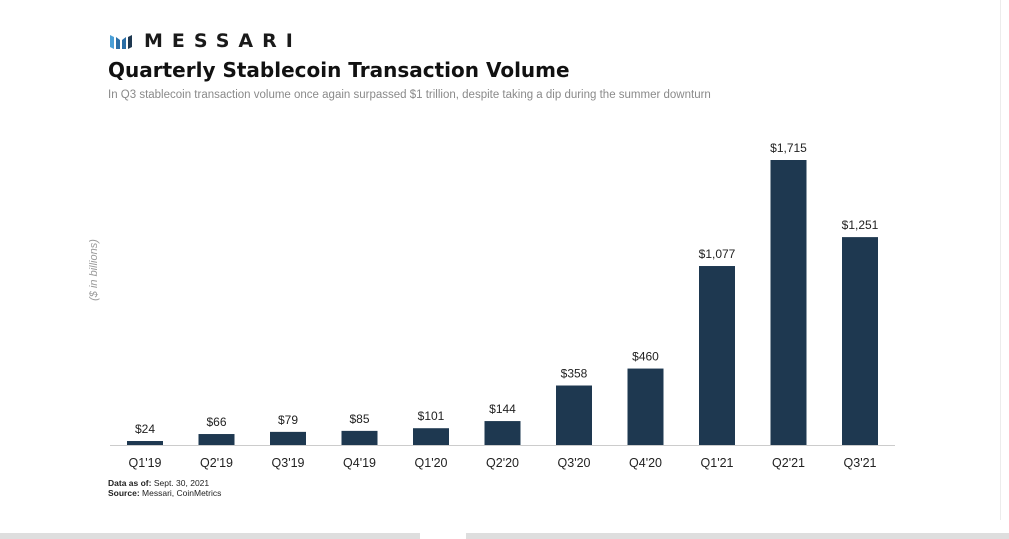 The image size is (1009, 539). What do you see at coordinates (717, 355) in the screenshot?
I see `bar-Q1'21` at bounding box center [717, 355].